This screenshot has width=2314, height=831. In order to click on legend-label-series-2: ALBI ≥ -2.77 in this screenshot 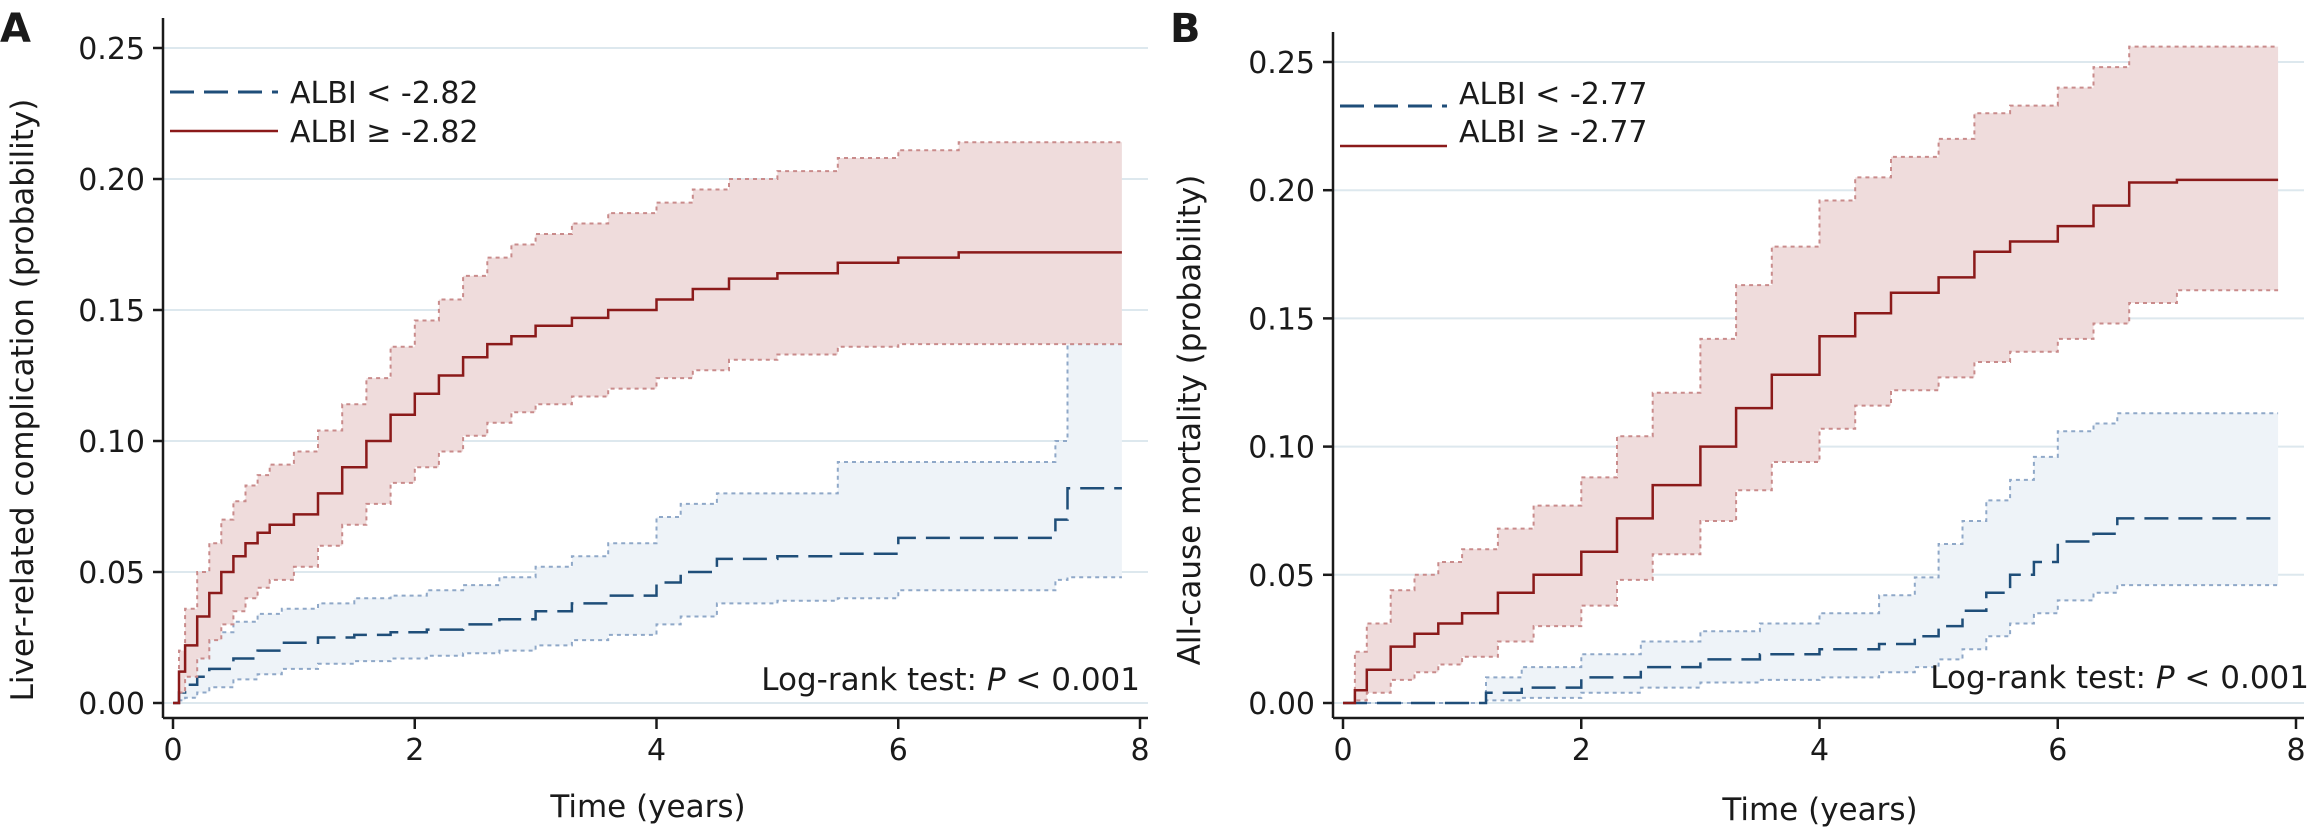, I will do `click(1553, 132)`.